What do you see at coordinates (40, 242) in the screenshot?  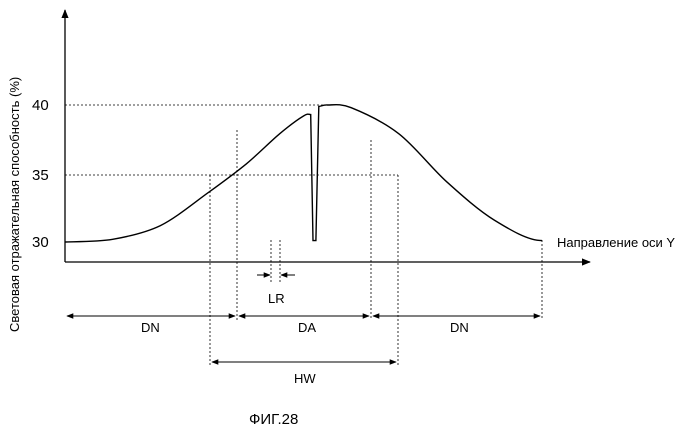 I see `ytick-30: 30` at bounding box center [40, 242].